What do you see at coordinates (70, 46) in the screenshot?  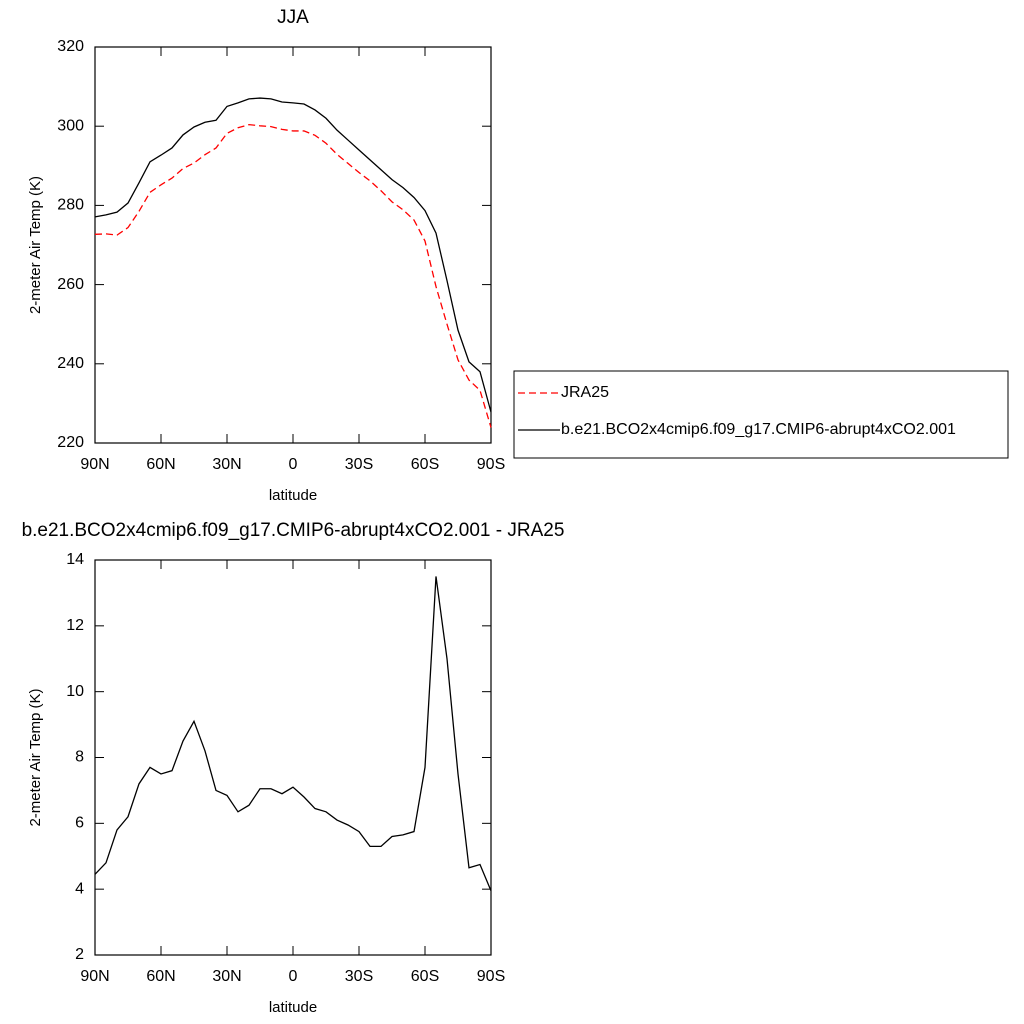 I see `y-tick-label: 320` at bounding box center [70, 46].